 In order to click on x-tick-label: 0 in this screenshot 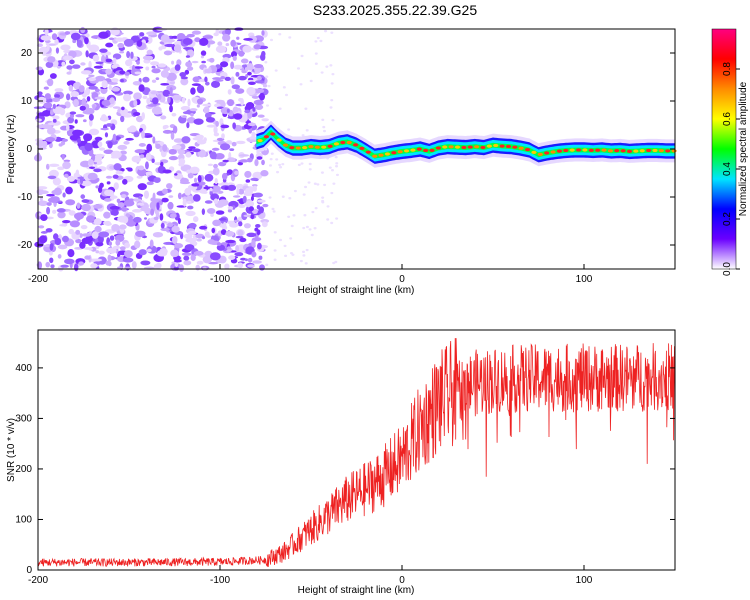, I will do `click(402, 279)`.